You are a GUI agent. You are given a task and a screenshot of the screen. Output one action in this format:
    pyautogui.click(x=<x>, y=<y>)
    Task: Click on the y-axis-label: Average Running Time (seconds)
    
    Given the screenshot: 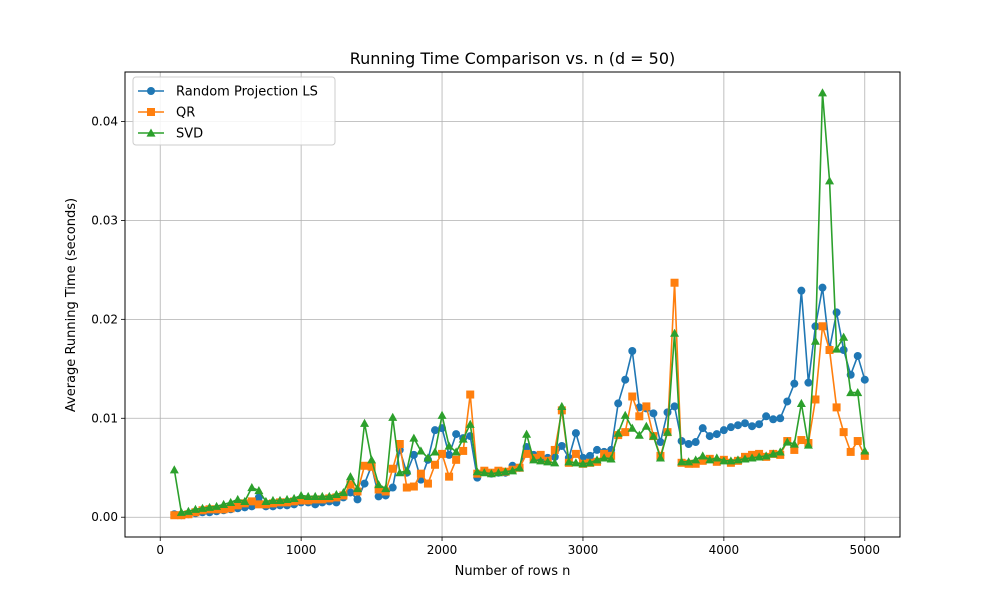 What is the action you would take?
    pyautogui.click(x=71, y=305)
    